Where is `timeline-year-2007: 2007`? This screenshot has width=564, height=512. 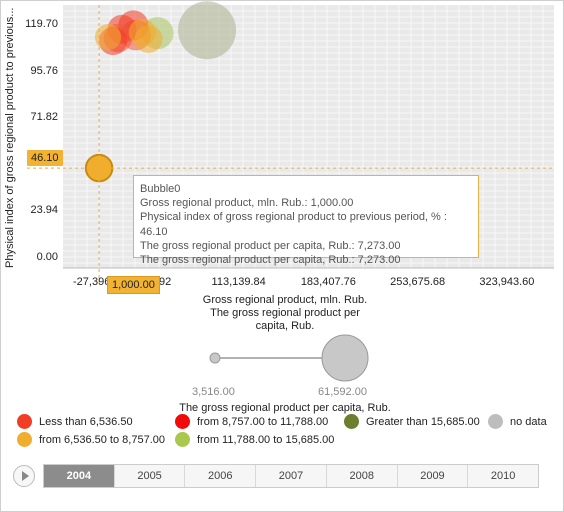
timeline-year-2007: 2007 is located at coordinates (291, 476).